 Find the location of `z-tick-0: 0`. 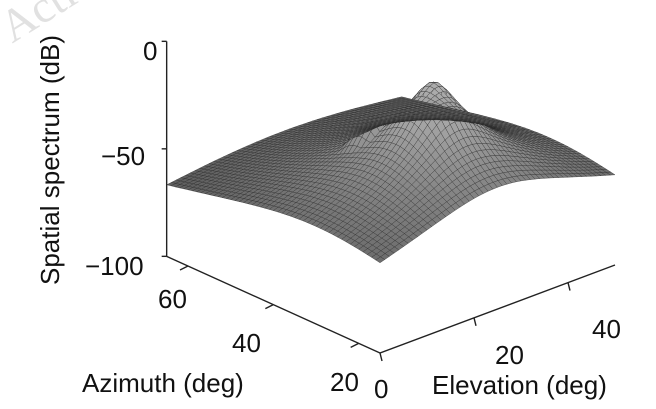

z-tick-0: 0 is located at coordinates (150, 51).